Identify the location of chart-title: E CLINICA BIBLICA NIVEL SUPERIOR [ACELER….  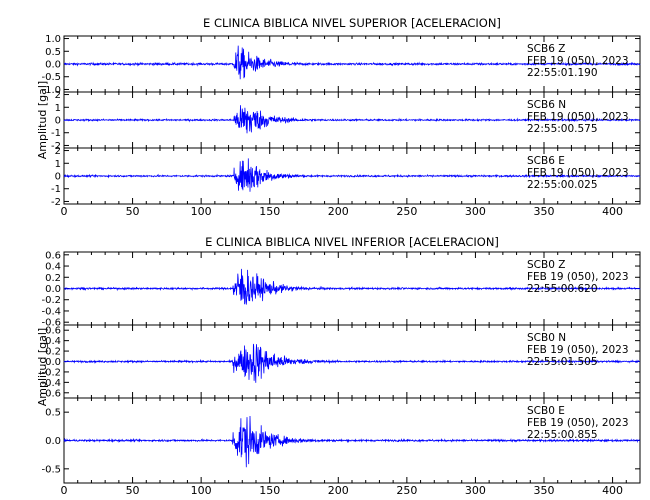
(352, 23).